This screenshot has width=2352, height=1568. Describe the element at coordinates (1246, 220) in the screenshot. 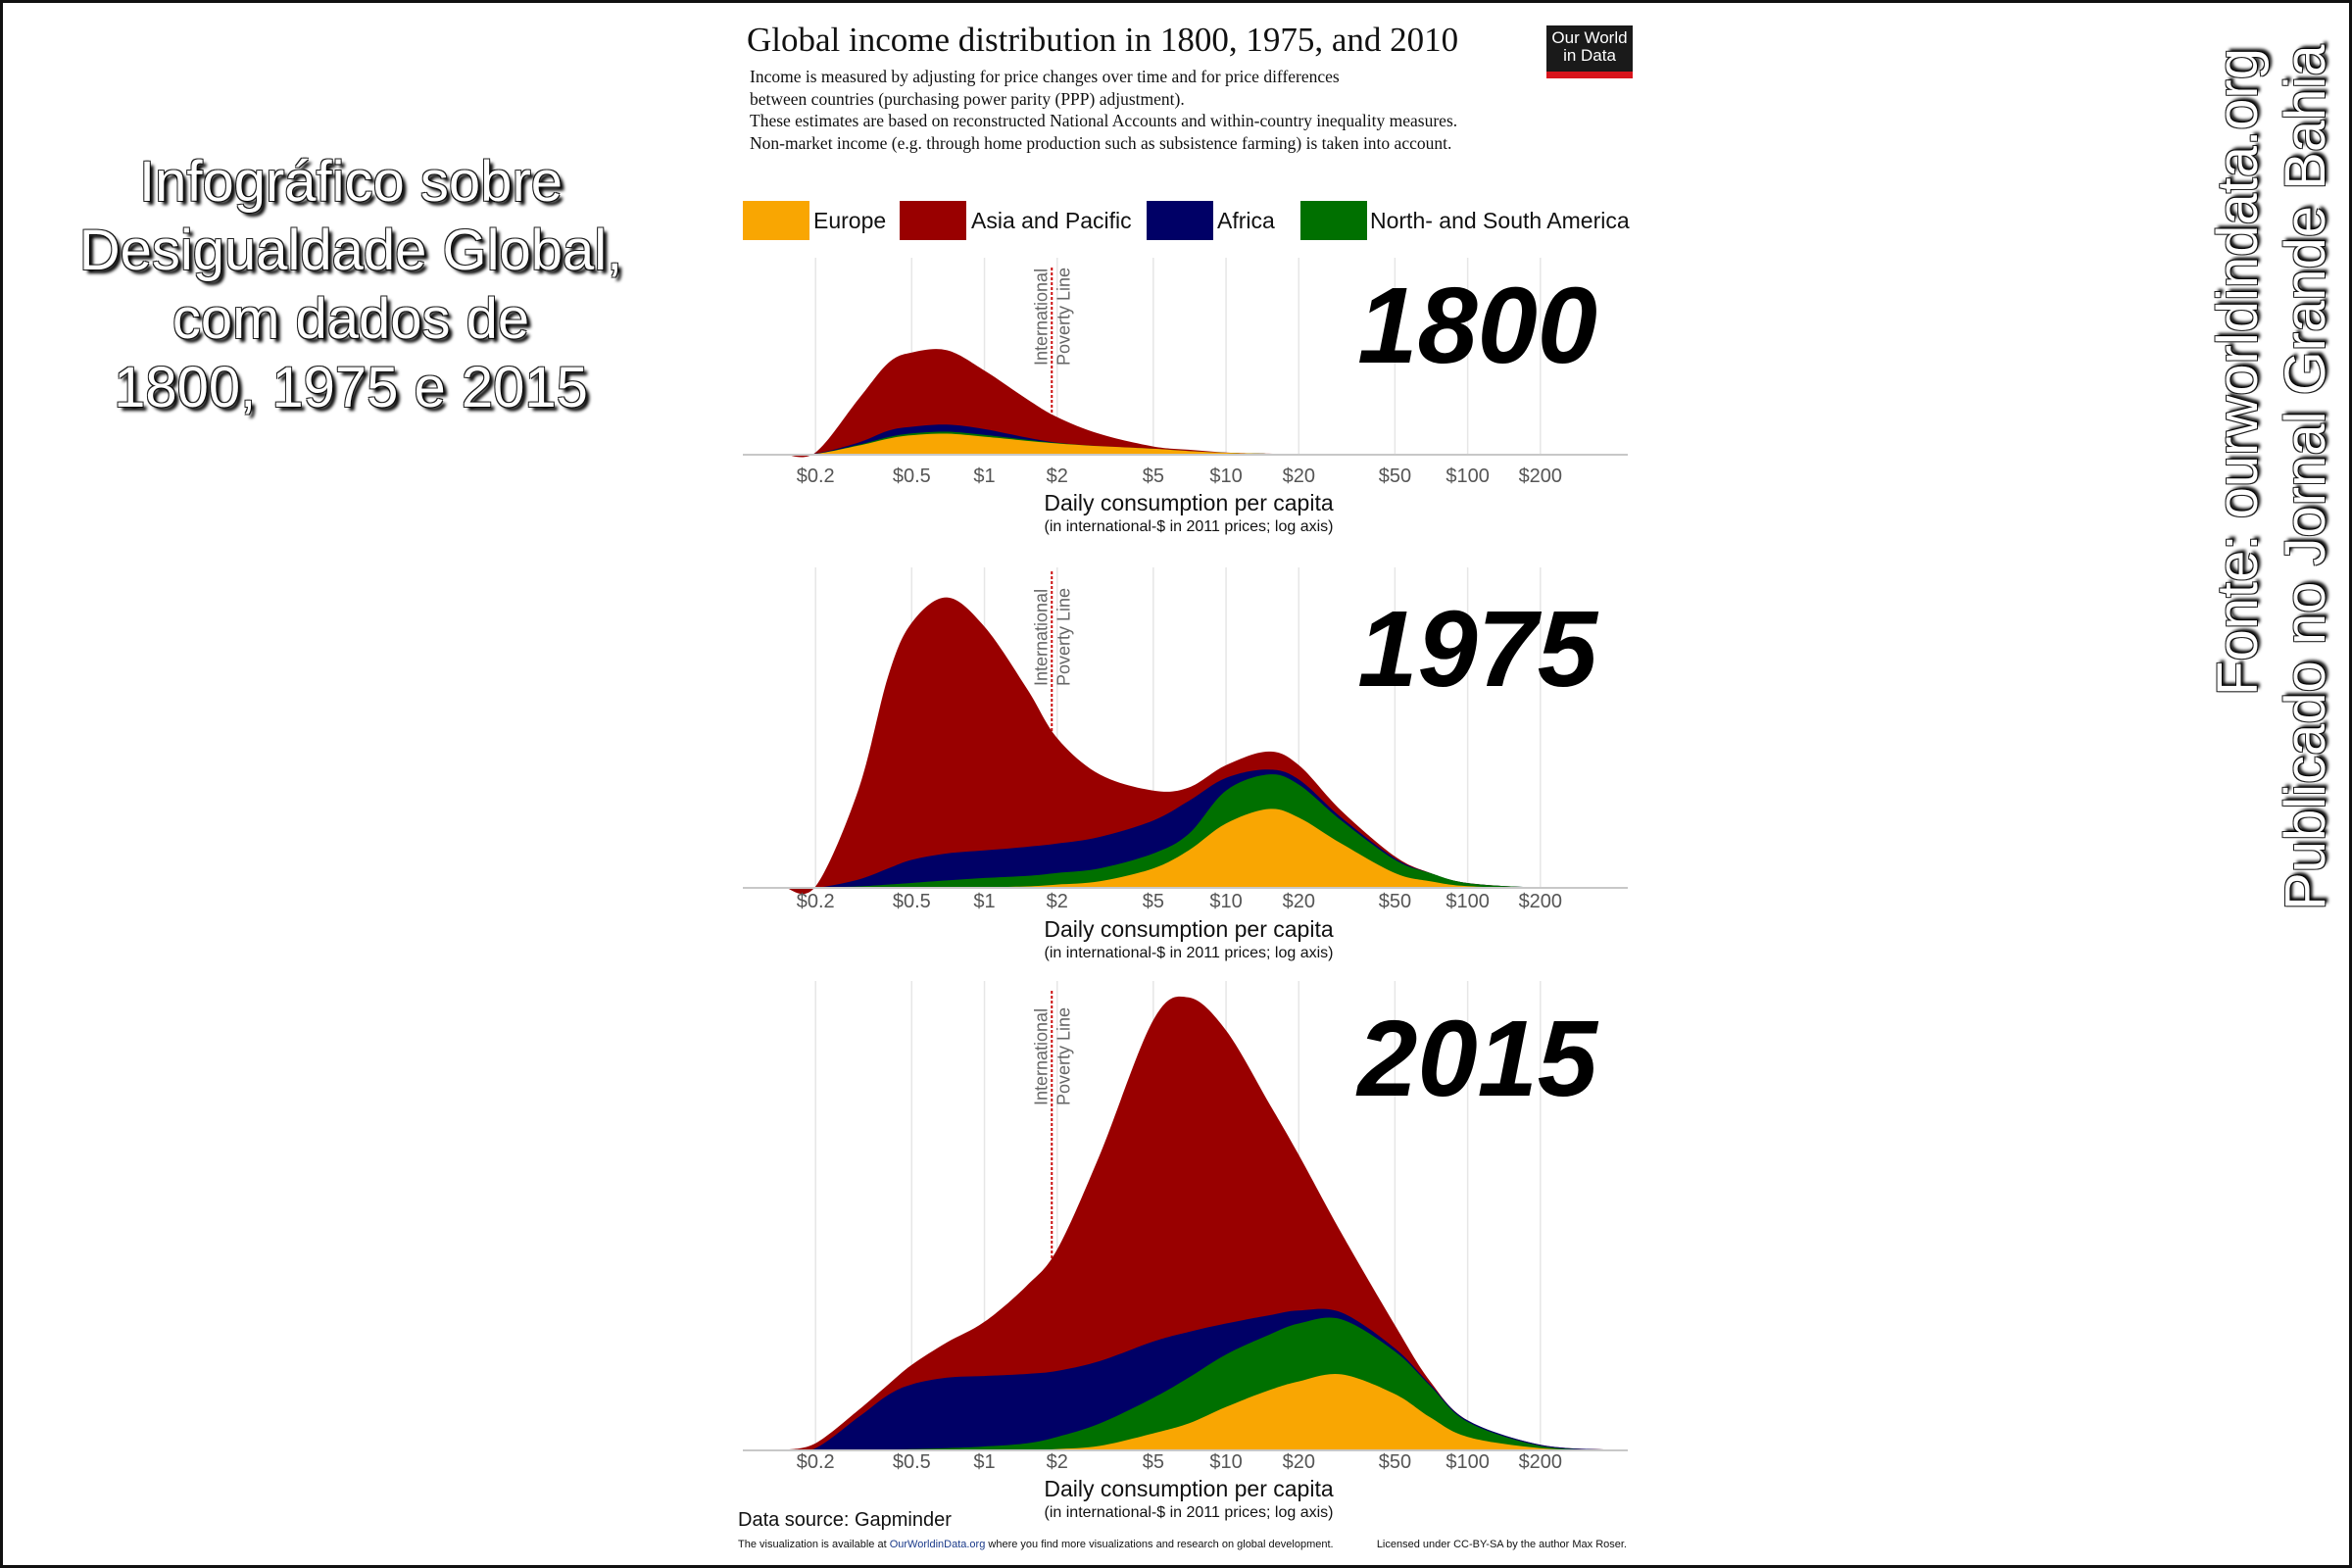

I see `legend-label-africa: Africa` at that location.